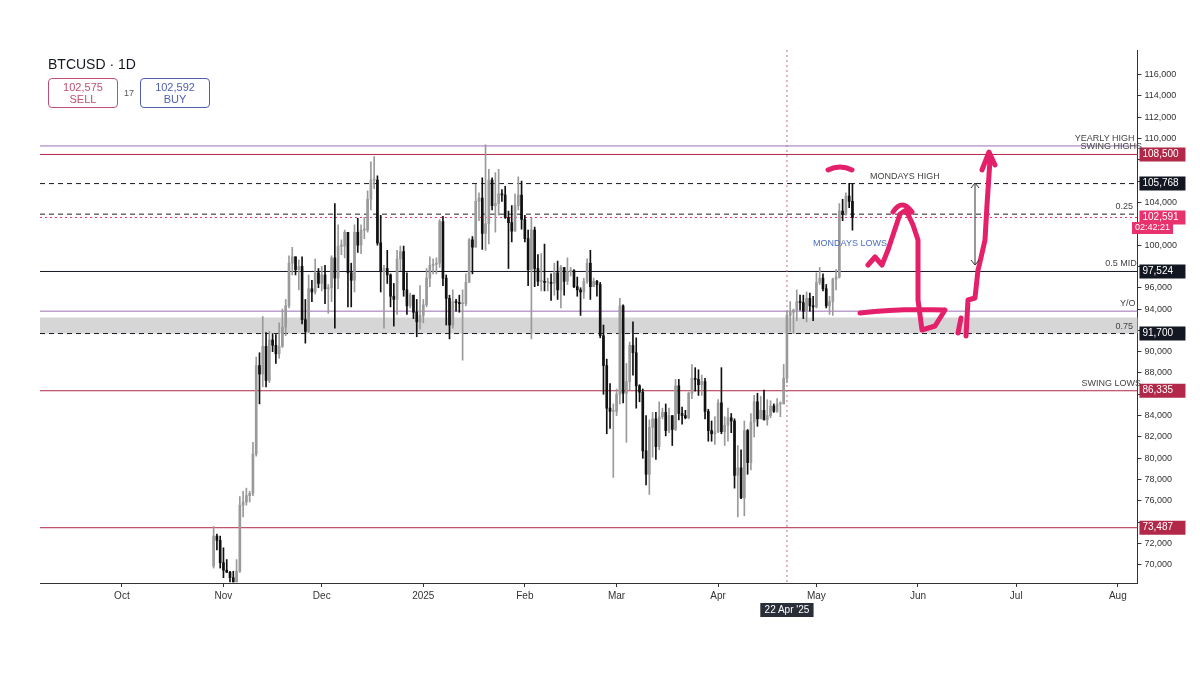 This screenshot has height=675, width=1200. Describe the element at coordinates (1158, 271) in the screenshot. I see `ref-line-label: 97,524` at that location.